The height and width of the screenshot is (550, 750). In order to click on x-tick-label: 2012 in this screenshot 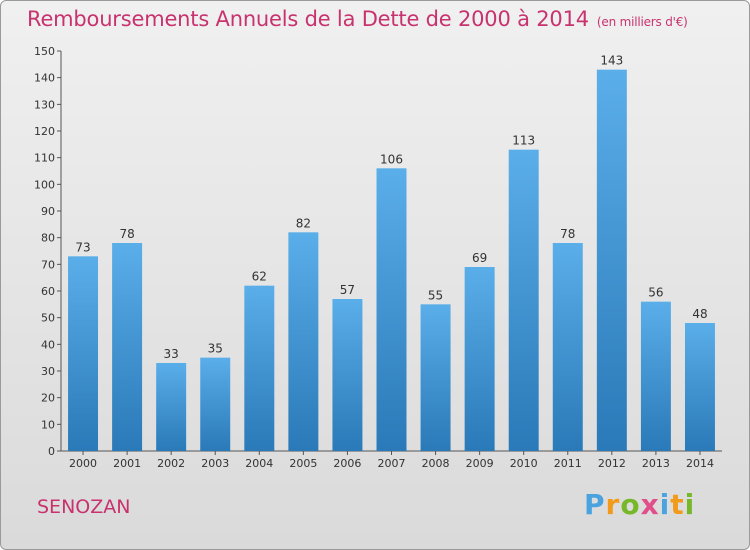, I will do `click(612, 463)`.